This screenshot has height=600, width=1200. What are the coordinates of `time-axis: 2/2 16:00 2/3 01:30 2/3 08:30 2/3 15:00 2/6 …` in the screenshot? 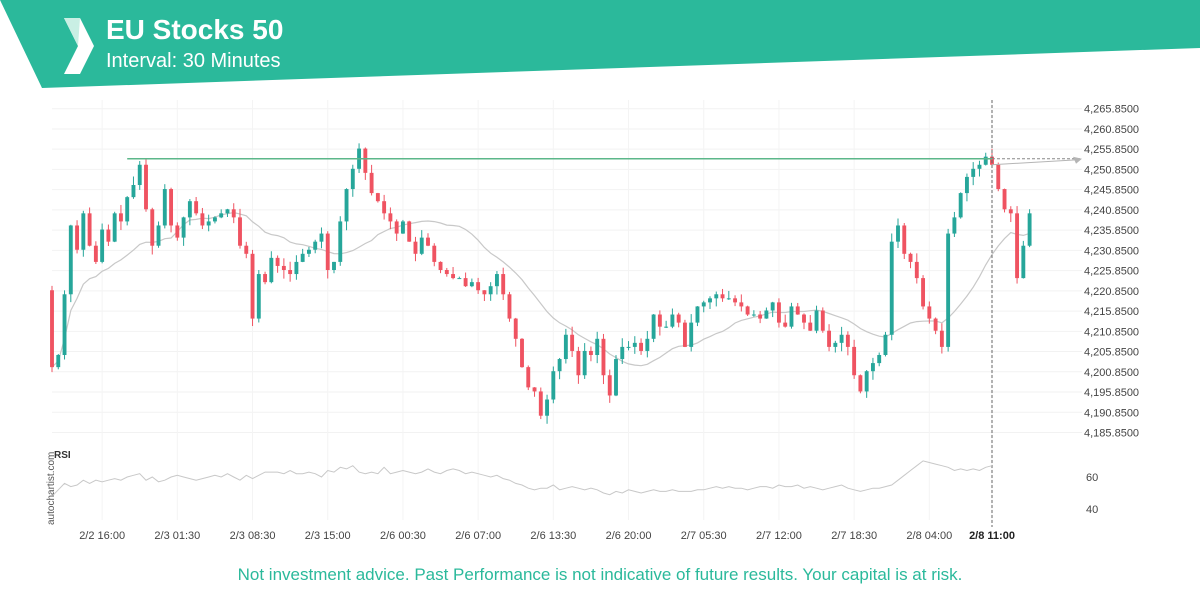 It's located at (547, 536).